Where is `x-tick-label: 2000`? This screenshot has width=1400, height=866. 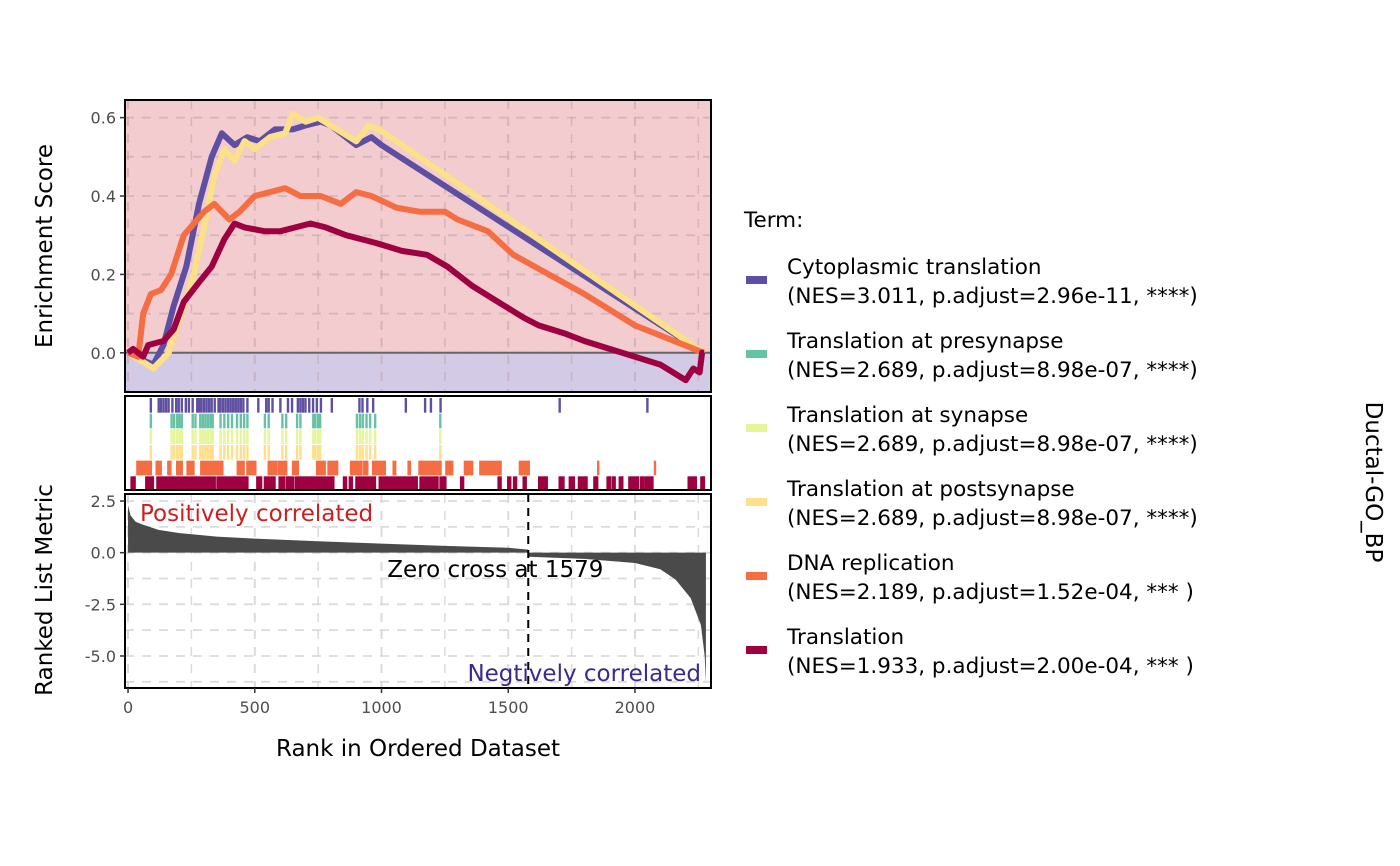 x-tick-label: 2000 is located at coordinates (635, 707).